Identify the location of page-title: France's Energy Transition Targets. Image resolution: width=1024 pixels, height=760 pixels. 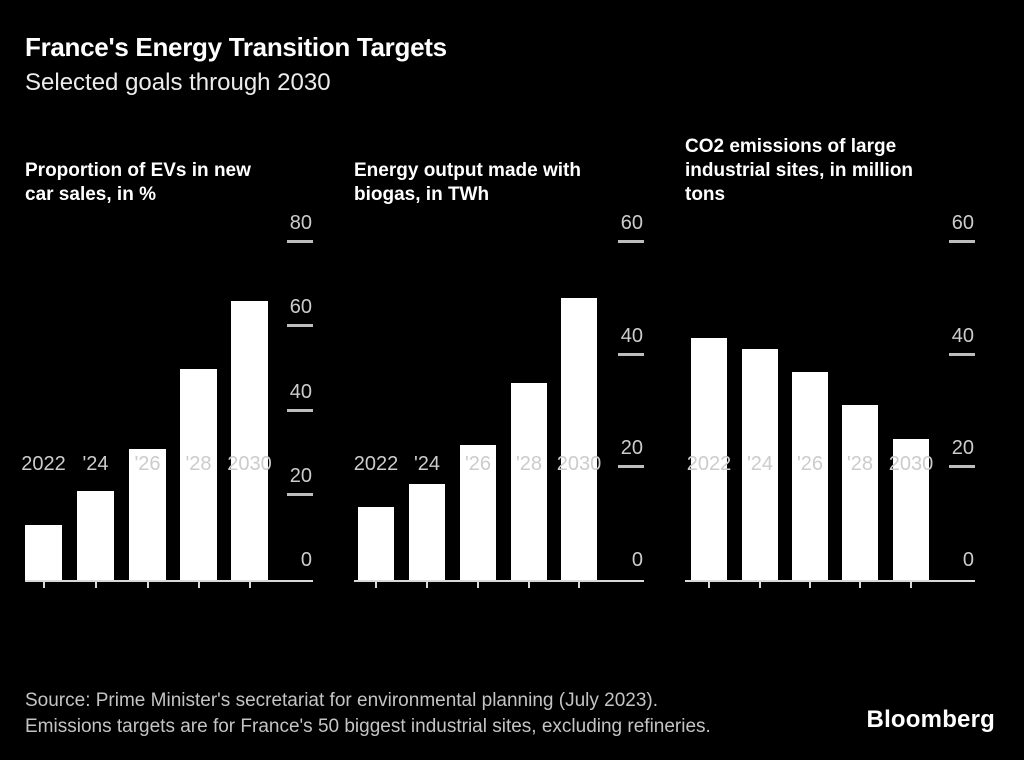
(236, 47).